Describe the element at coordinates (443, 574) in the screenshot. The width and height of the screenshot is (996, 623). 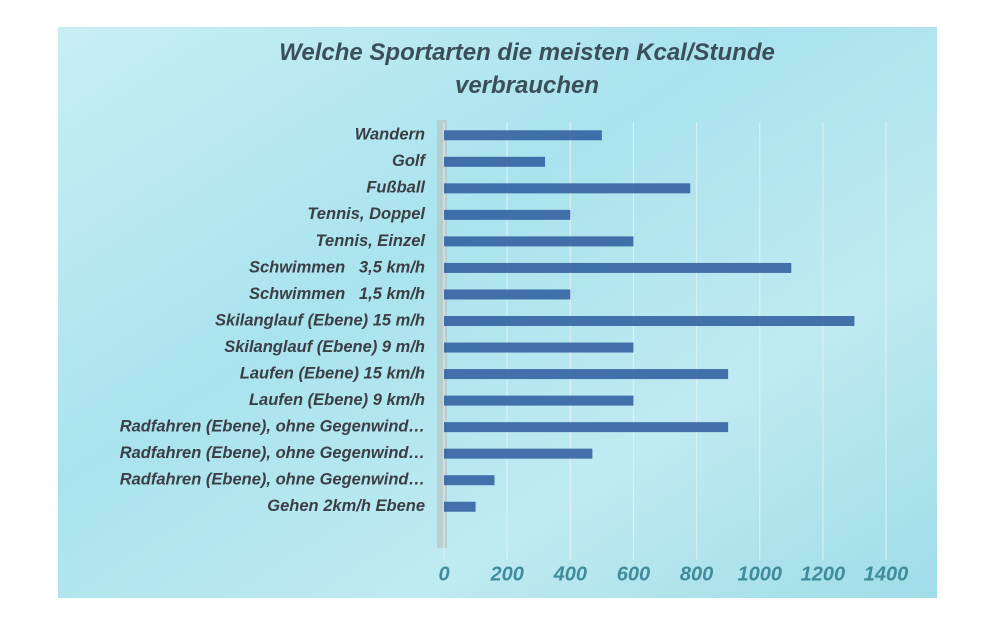
I see `x-tick-label: 0` at that location.